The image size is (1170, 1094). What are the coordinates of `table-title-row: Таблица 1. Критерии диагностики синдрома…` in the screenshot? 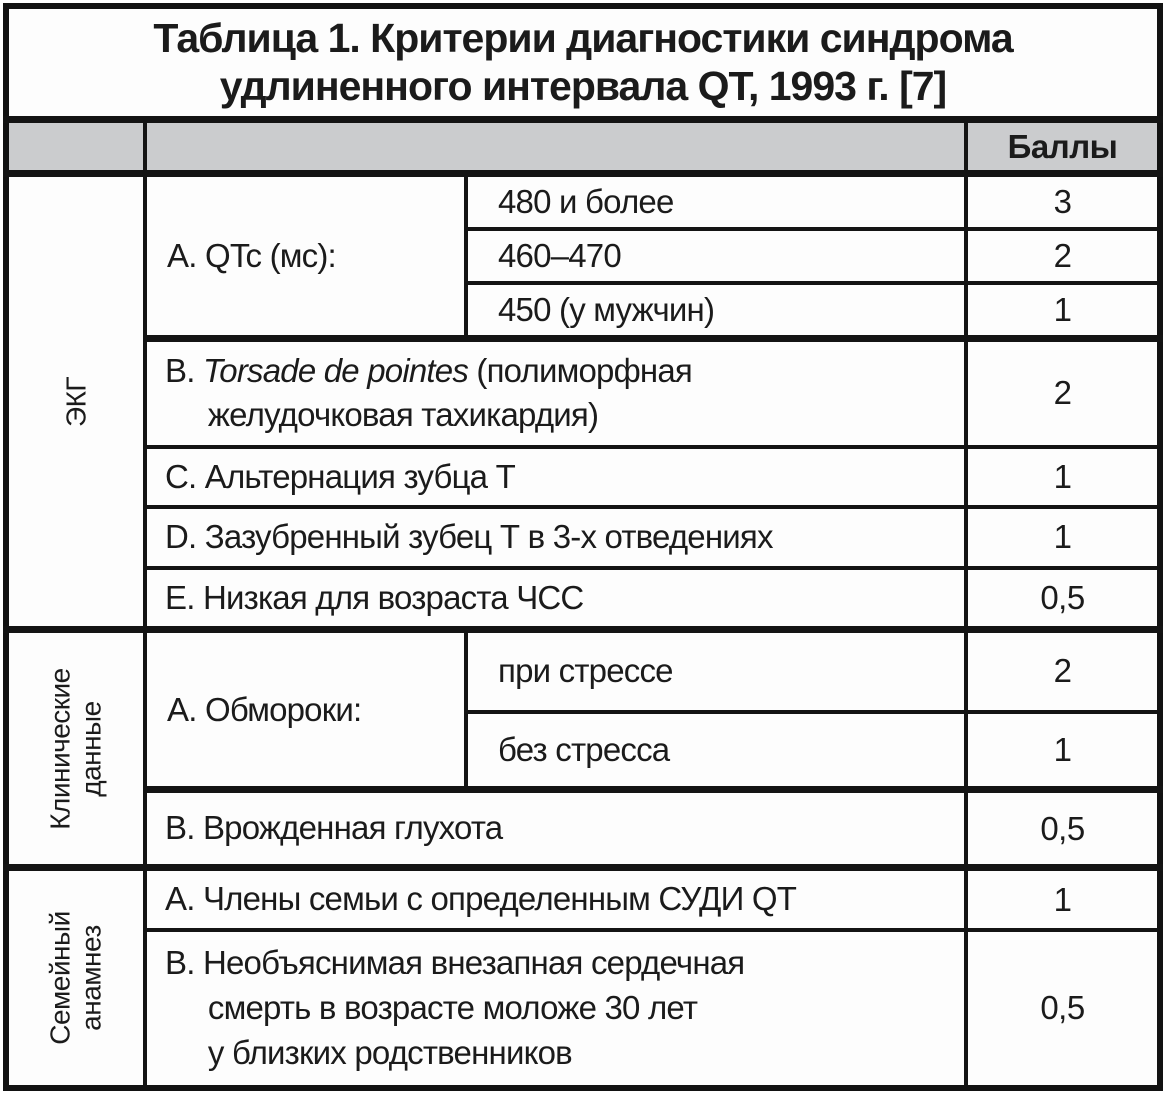 It's located at (583, 63).